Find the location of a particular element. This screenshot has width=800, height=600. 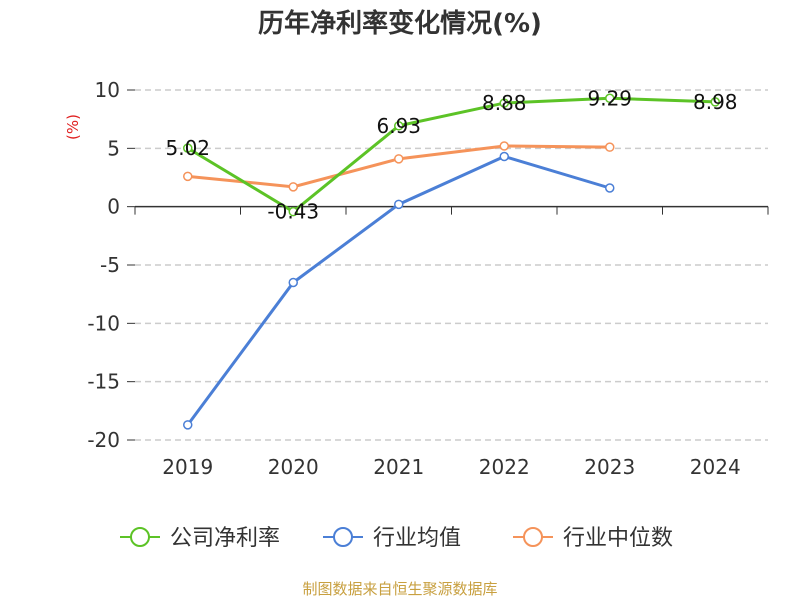

y-tick-label: -5 is located at coordinates (110, 265).